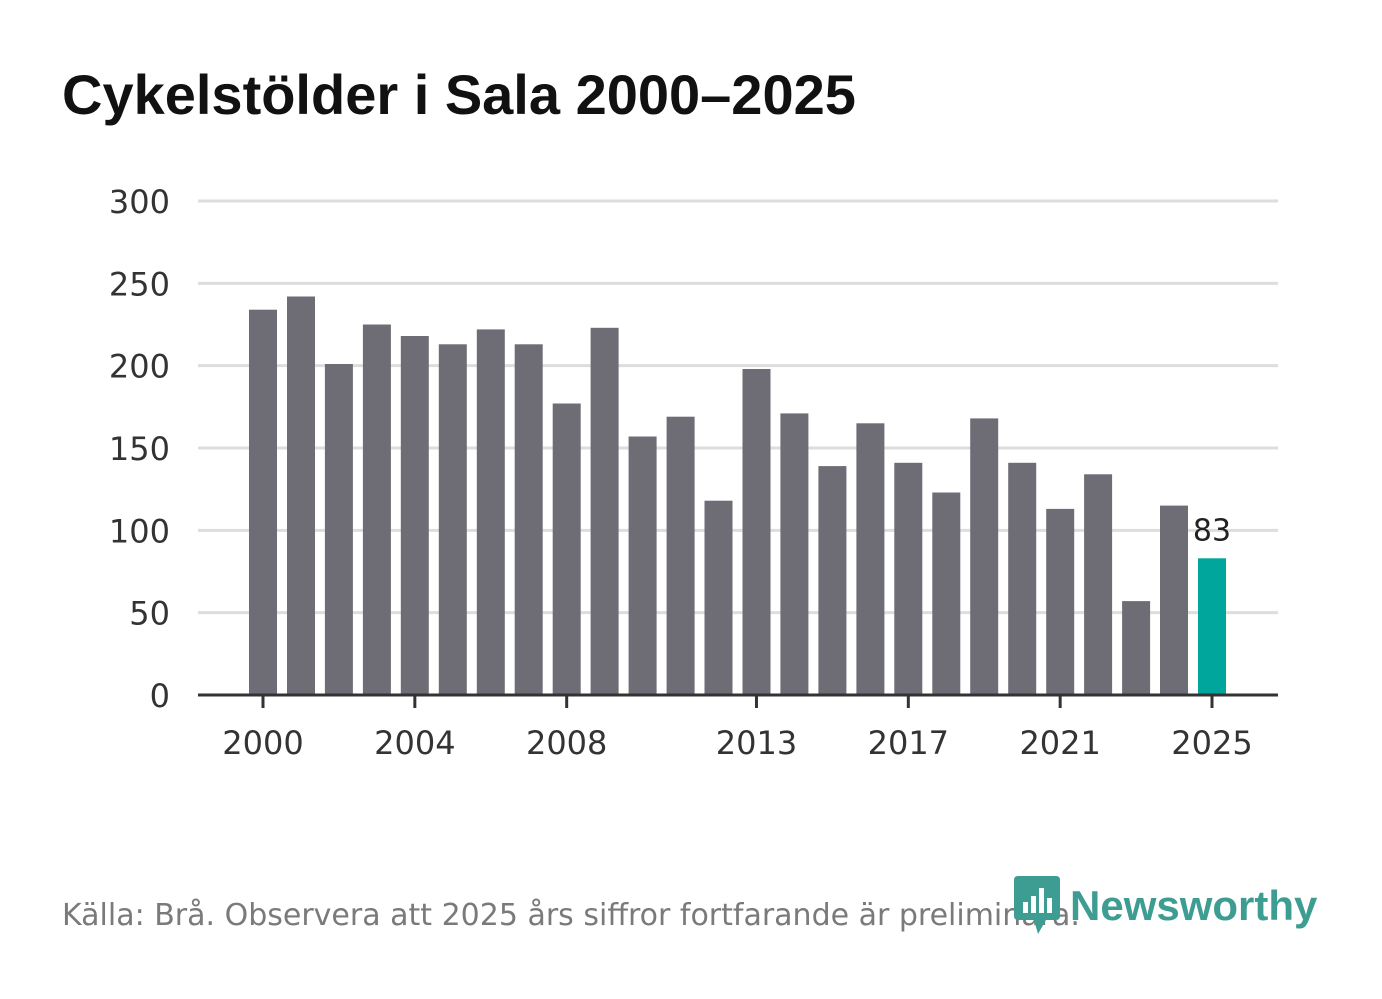 Image resolution: width=1382 pixels, height=999 pixels. I want to click on brand-name: Newsworthy, so click(1194, 905).